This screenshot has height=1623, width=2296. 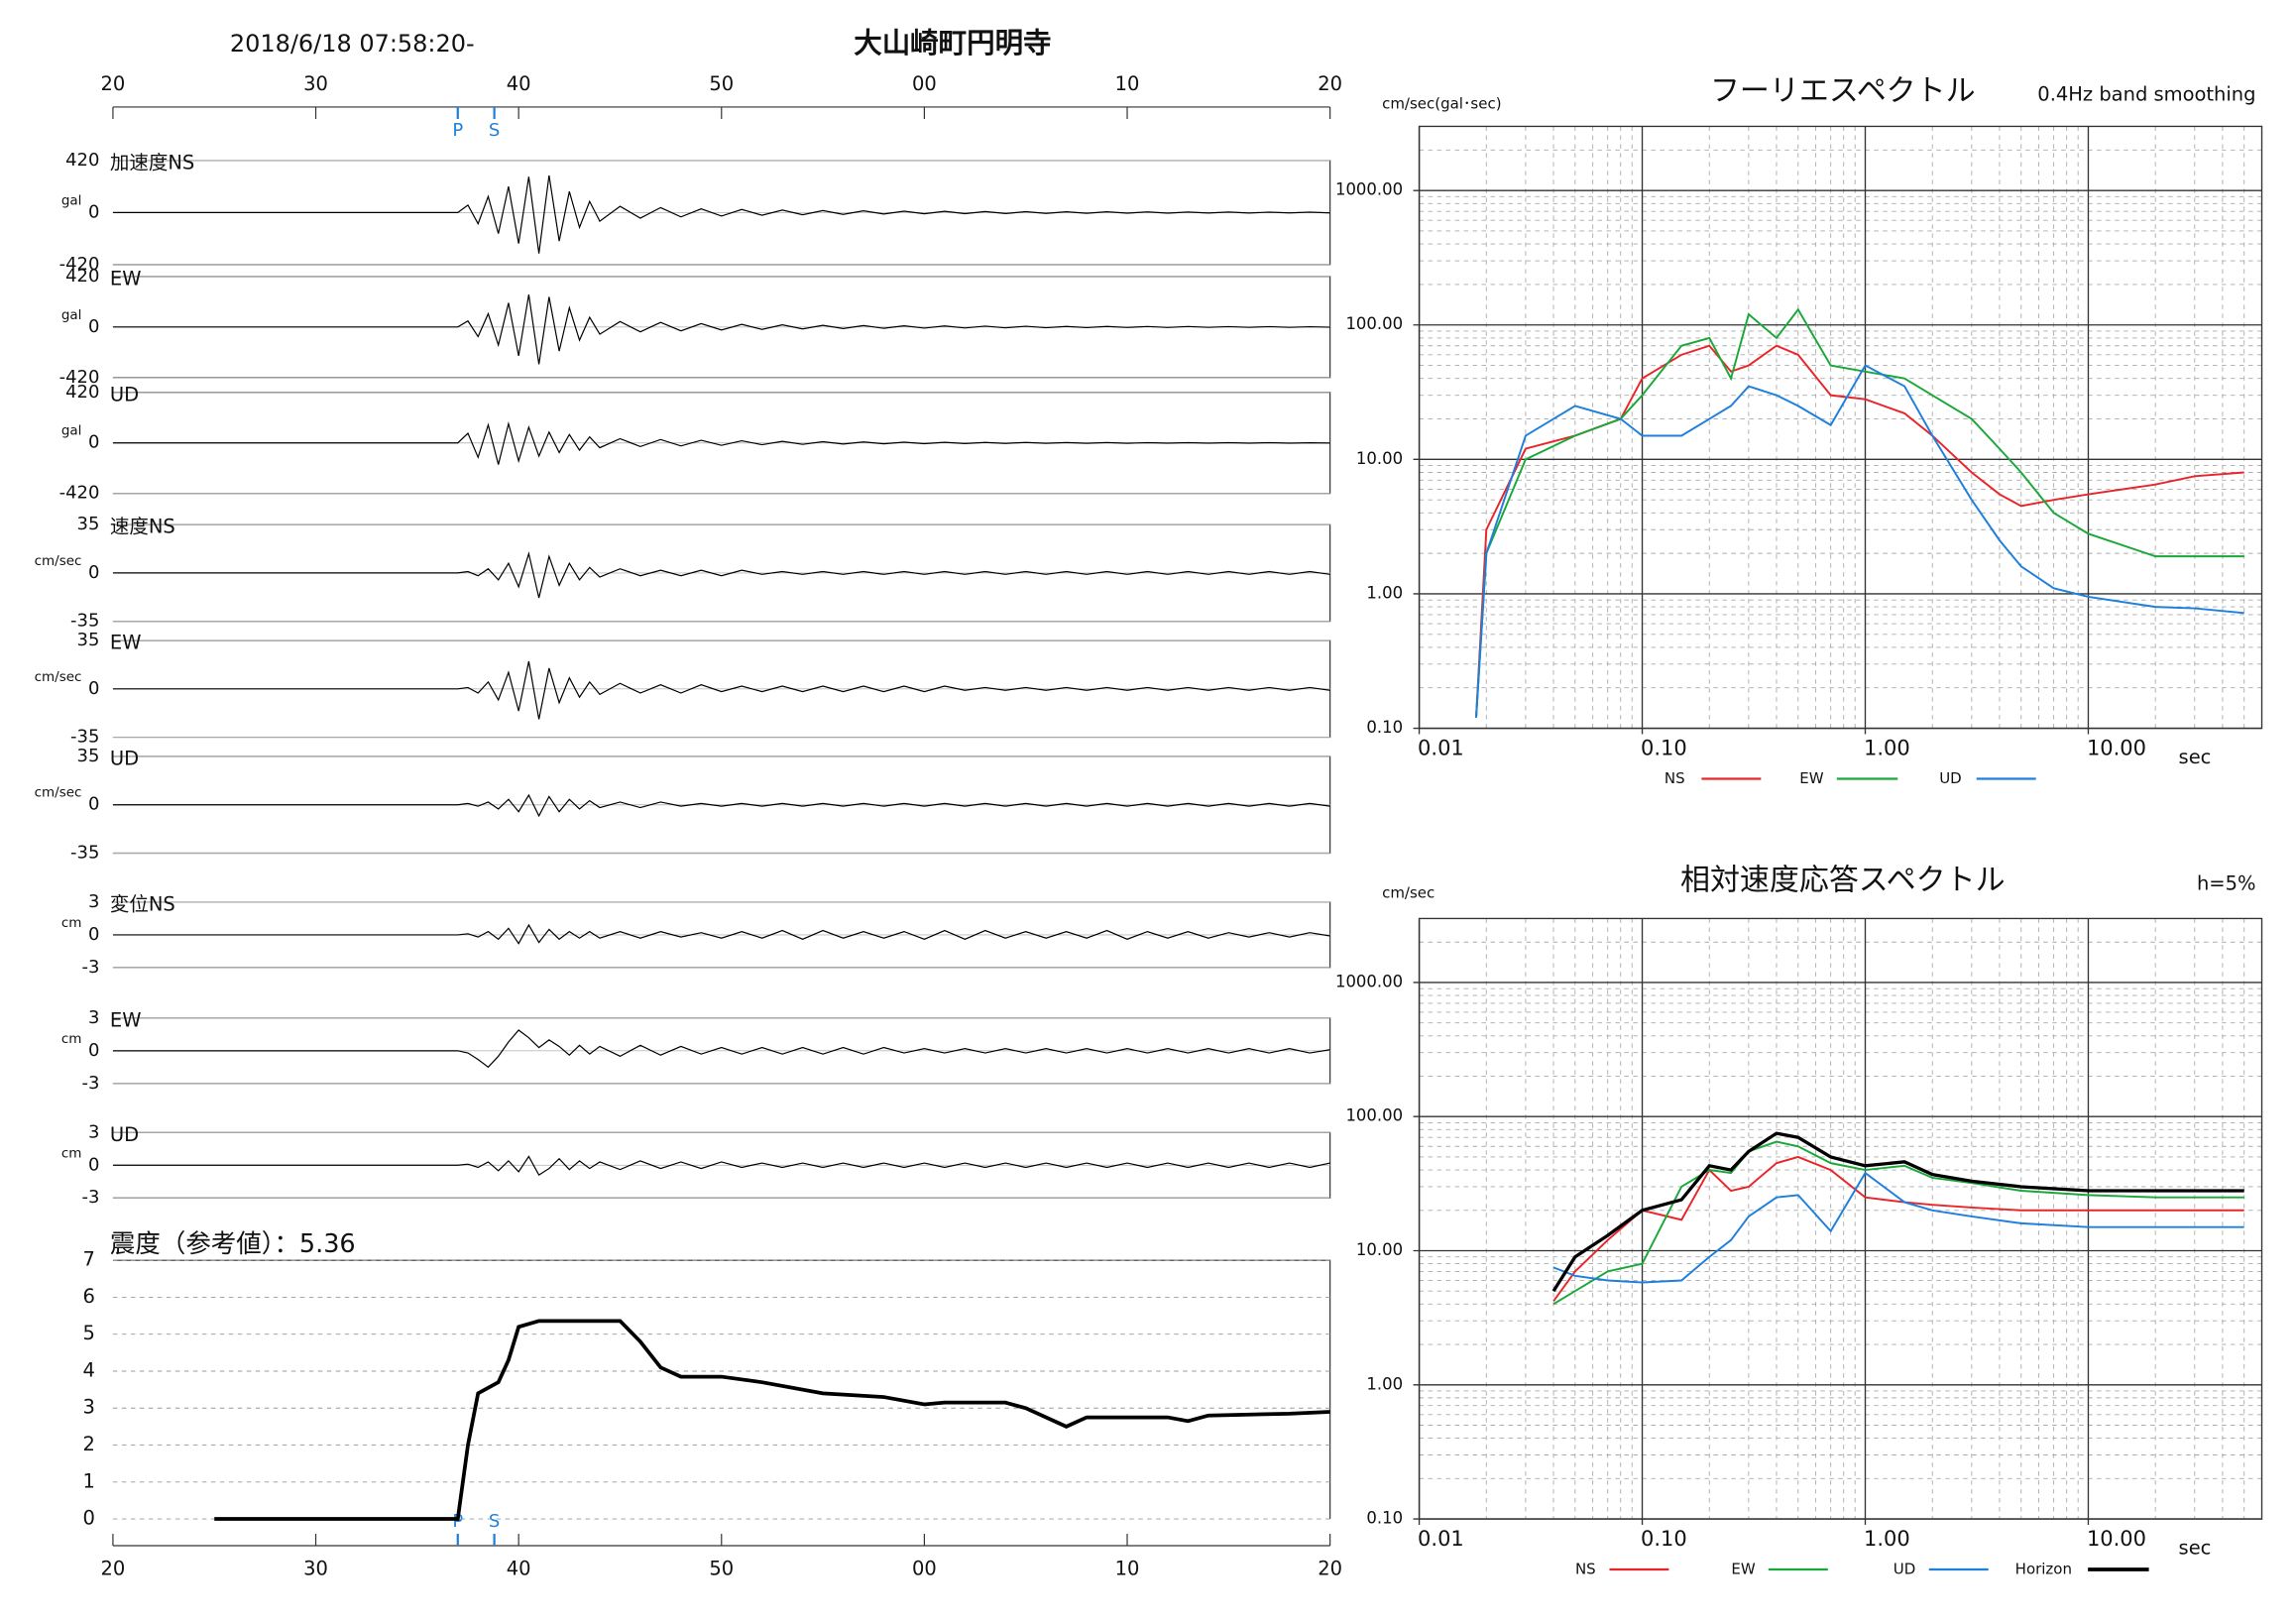 What do you see at coordinates (1374, 323) in the screenshot?
I see `y-tick-label: 100.00` at bounding box center [1374, 323].